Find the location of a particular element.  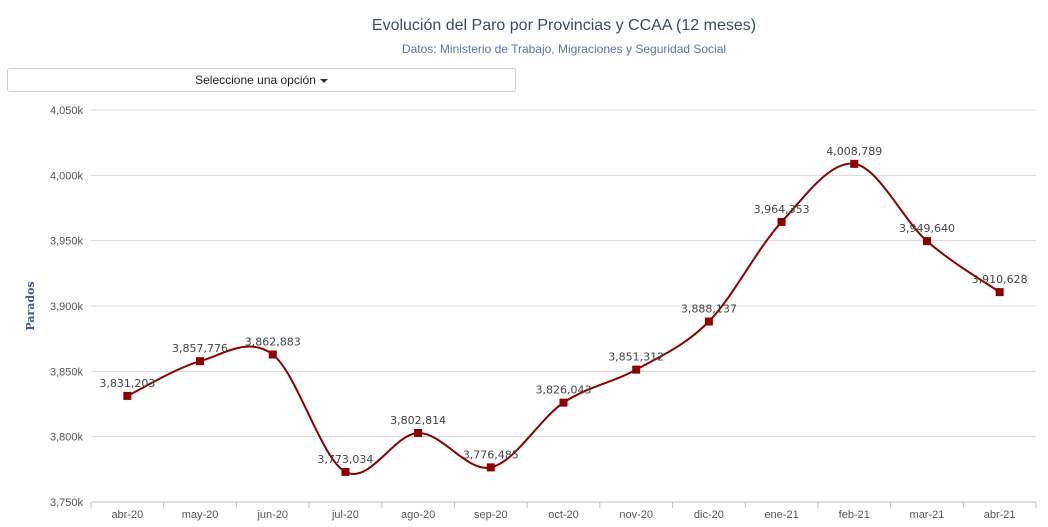

y-tick-label: 3,850k is located at coordinates (67, 372).